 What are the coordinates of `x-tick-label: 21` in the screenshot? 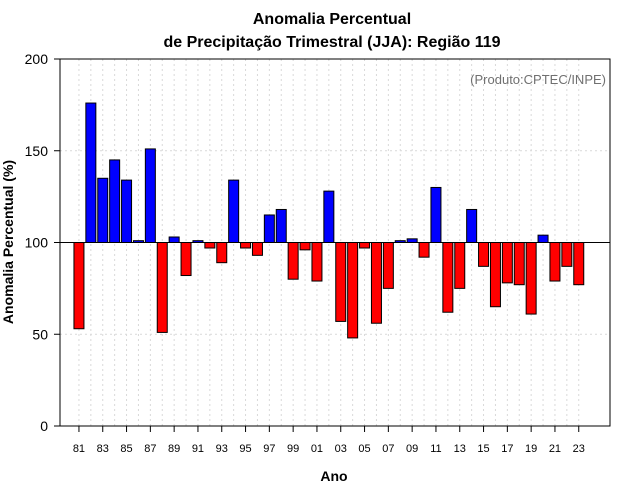 It's located at (555, 449).